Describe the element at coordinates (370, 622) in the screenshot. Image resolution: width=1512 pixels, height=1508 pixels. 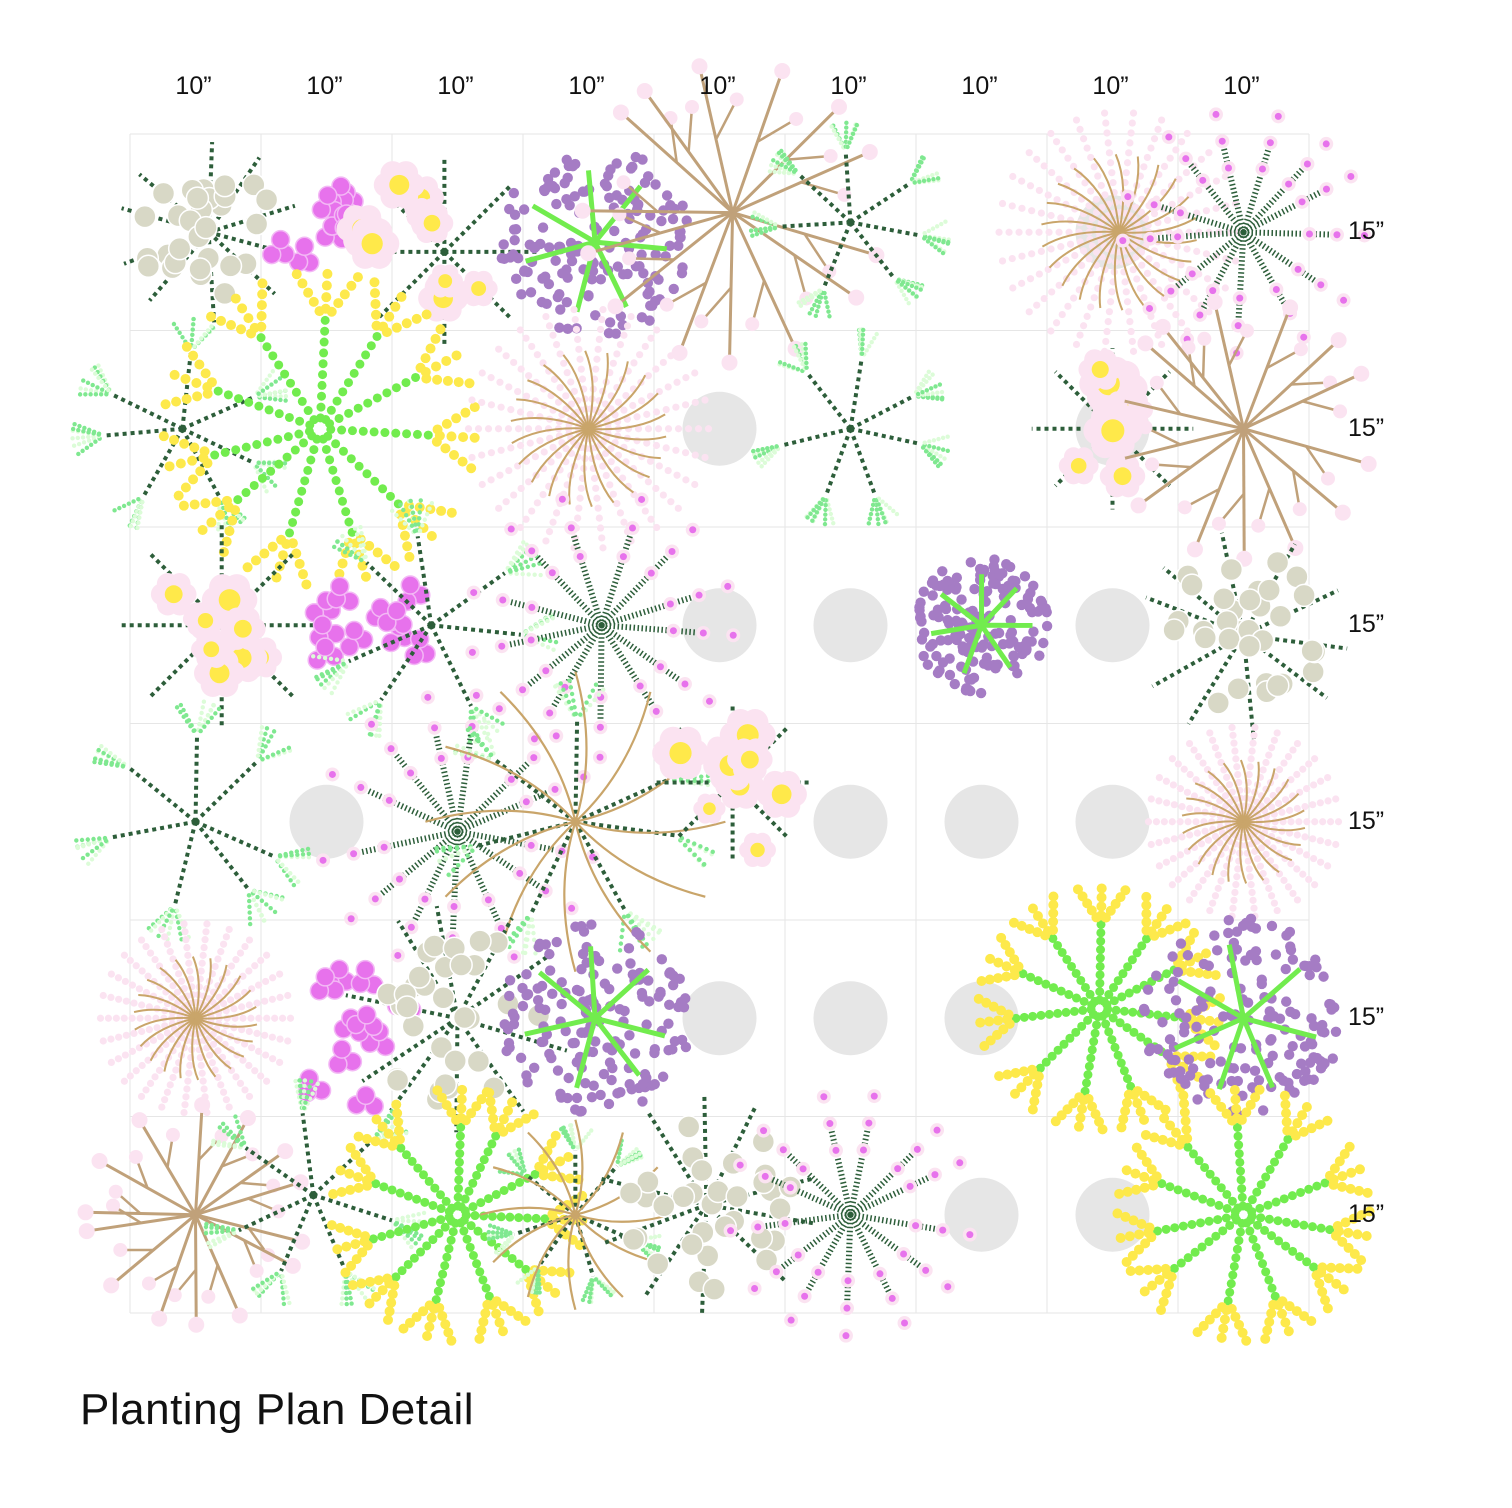
I see `magenta-berry-plant` at that location.